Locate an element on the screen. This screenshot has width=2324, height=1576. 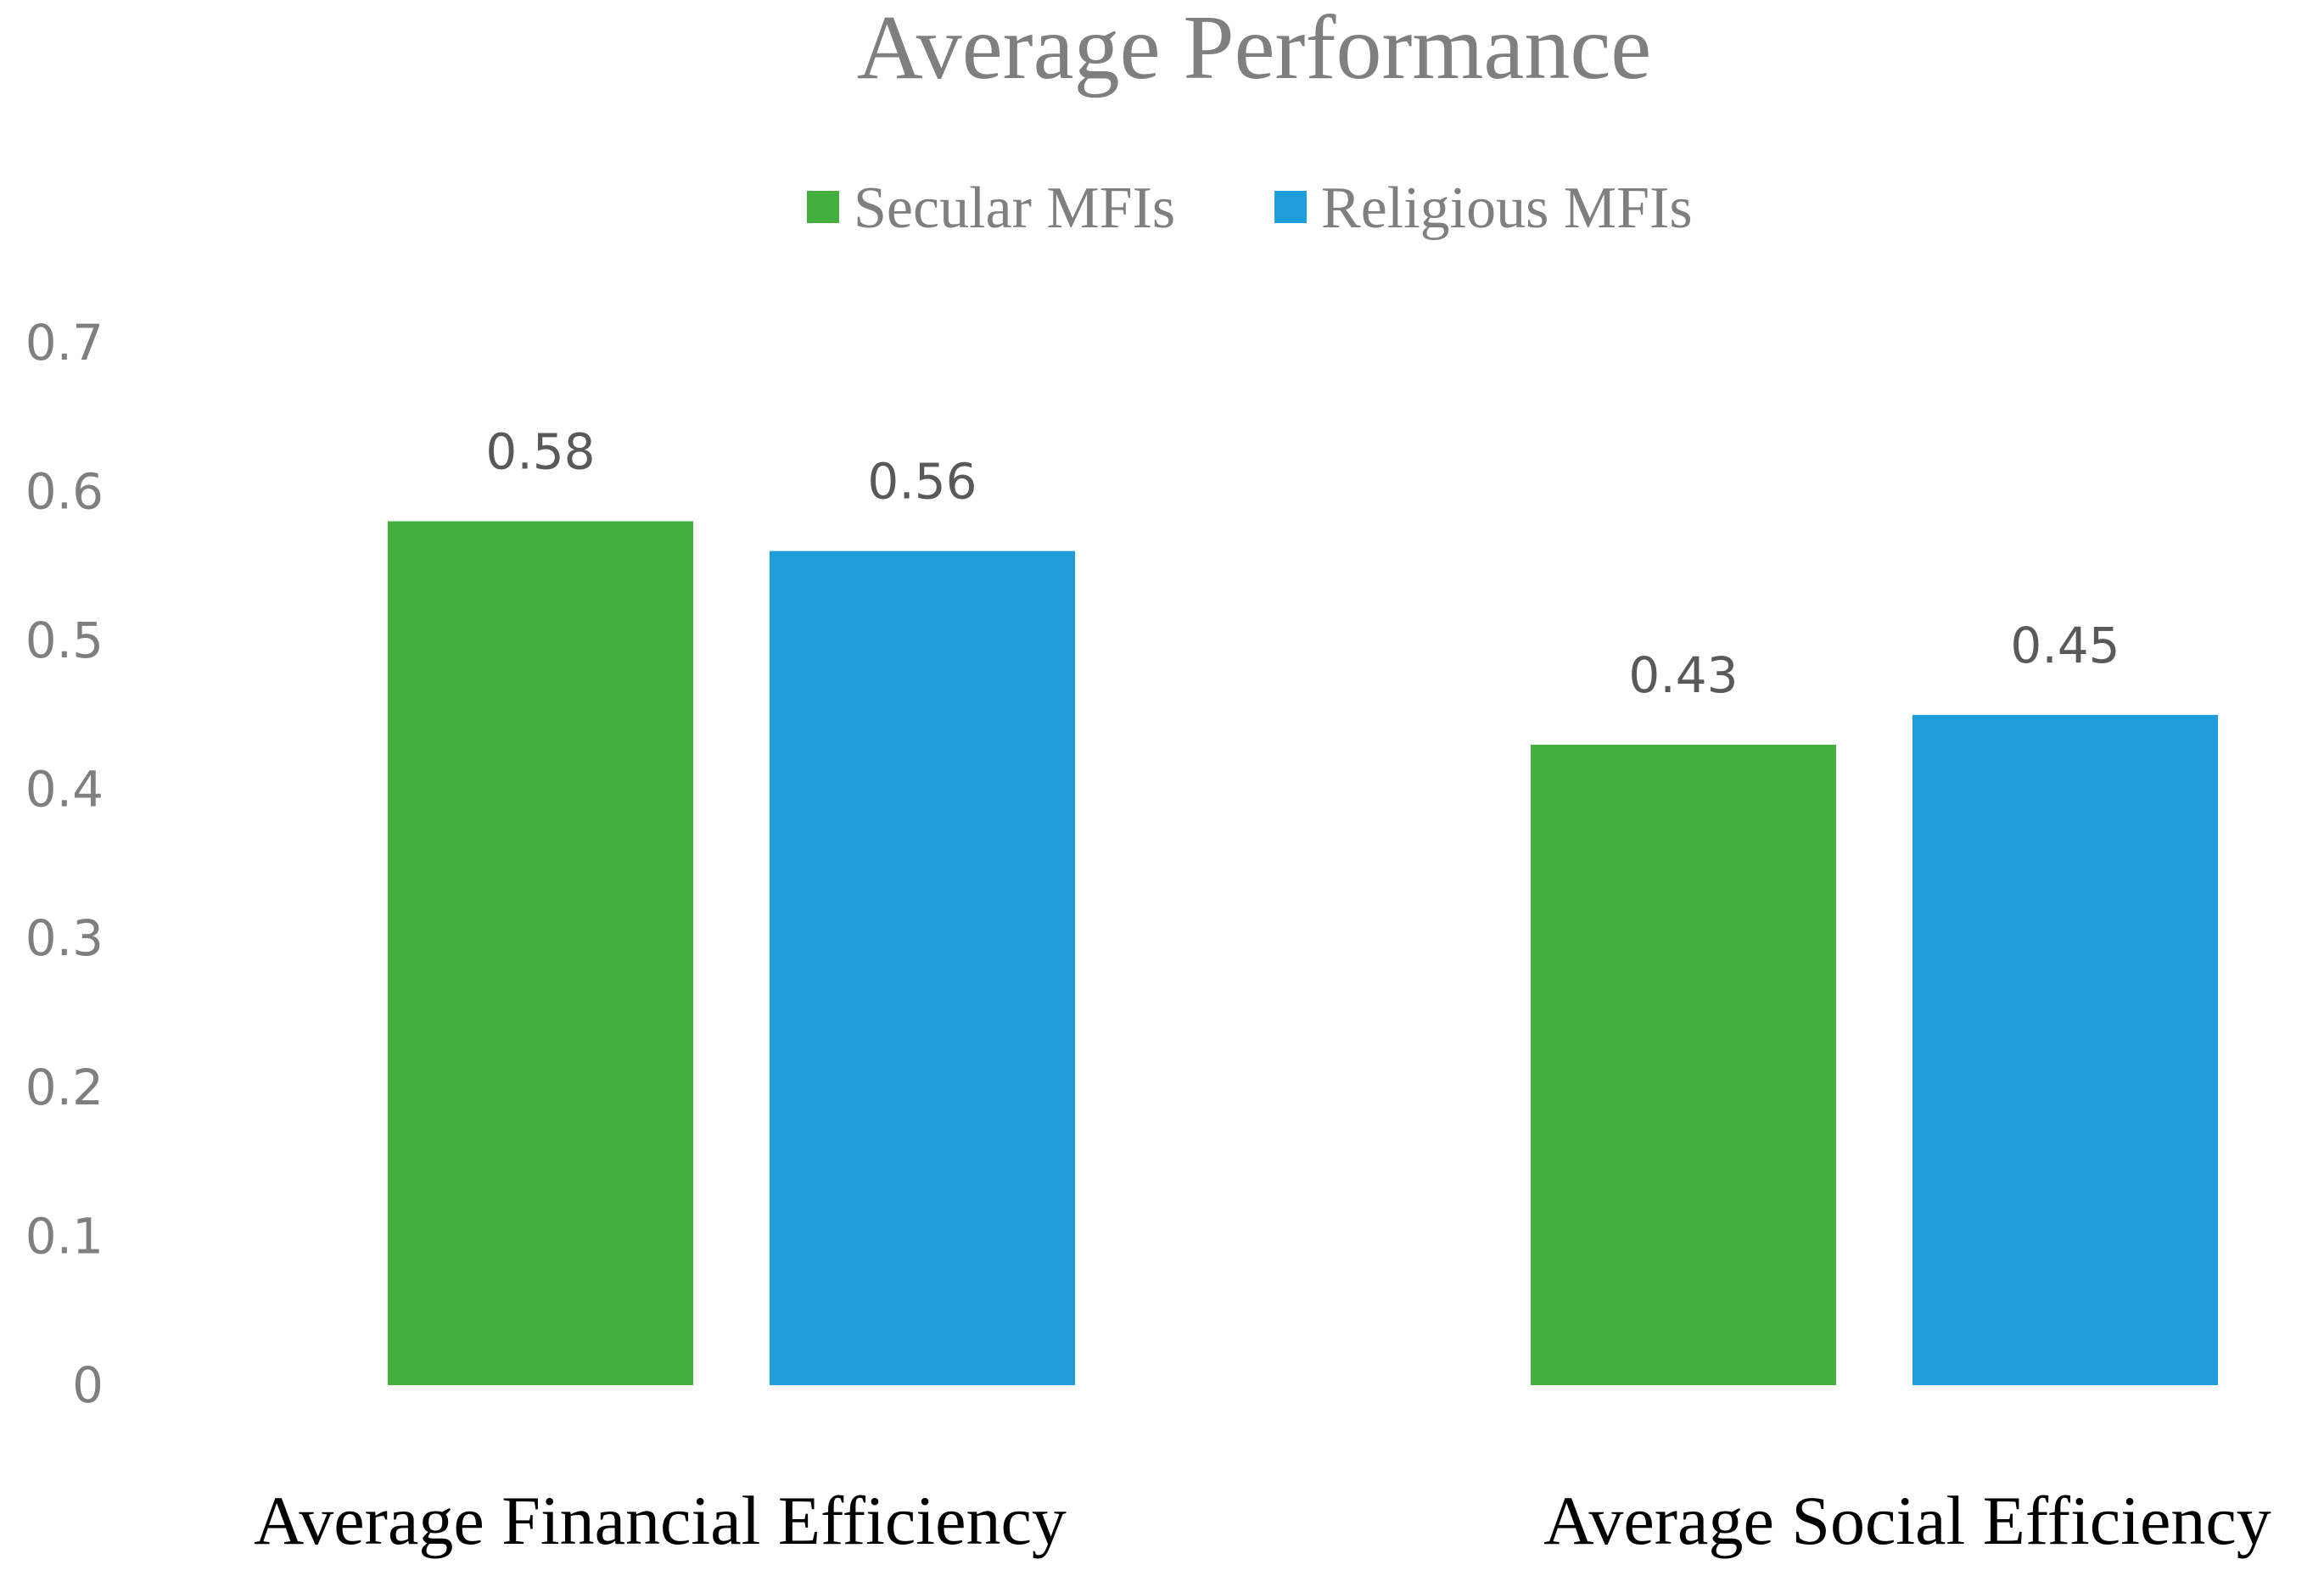
y-tick-label: 0 is located at coordinates (88, 1385).